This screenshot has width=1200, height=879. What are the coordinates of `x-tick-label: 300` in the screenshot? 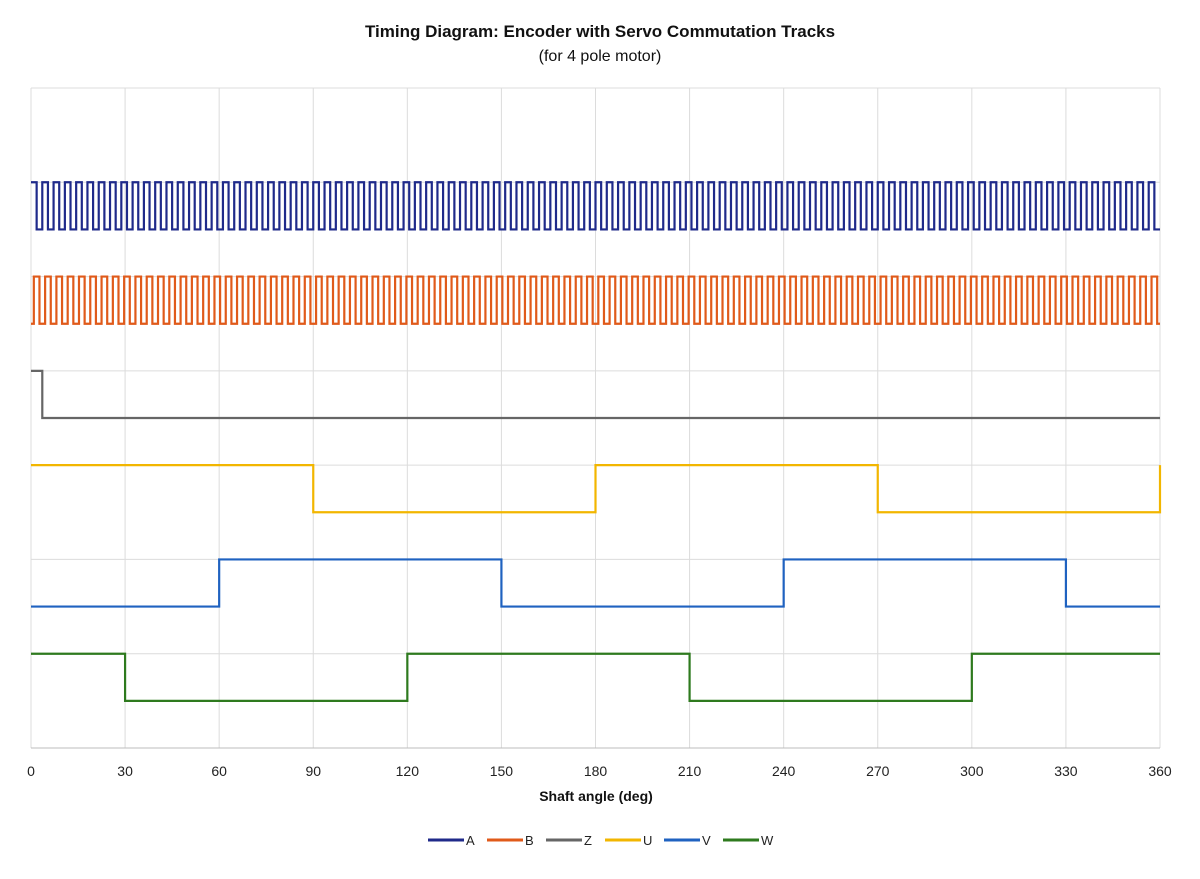 It's located at (972, 771).